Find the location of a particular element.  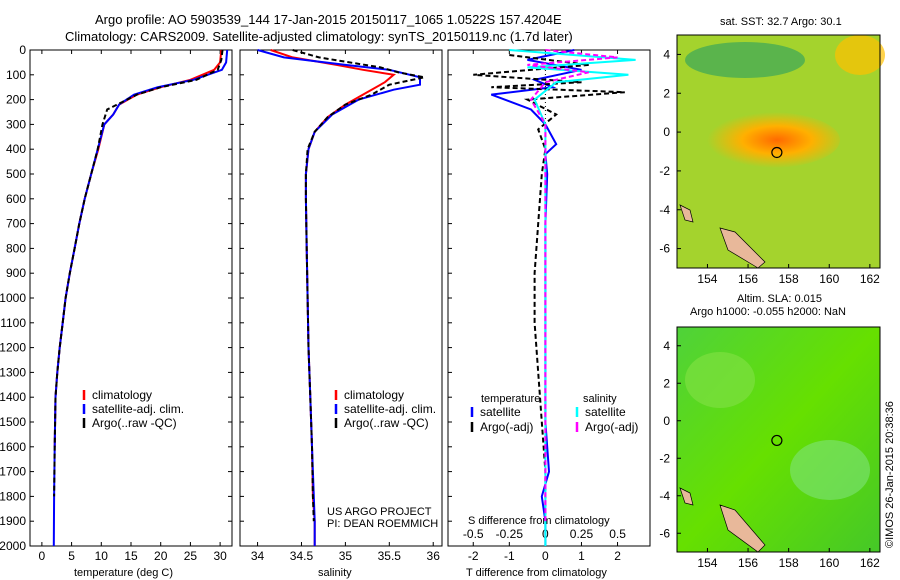

sla-xtick-label: 162 is located at coordinates (870, 563).